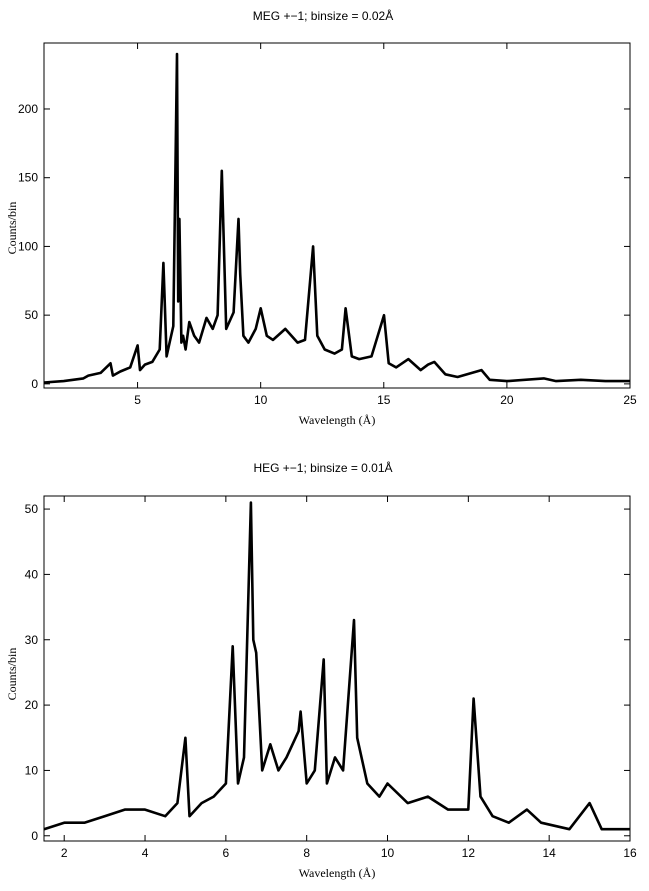 The height and width of the screenshot is (891, 649). Describe the element at coordinates (28, 109) in the screenshot. I see `y-tick-label: 200` at that location.